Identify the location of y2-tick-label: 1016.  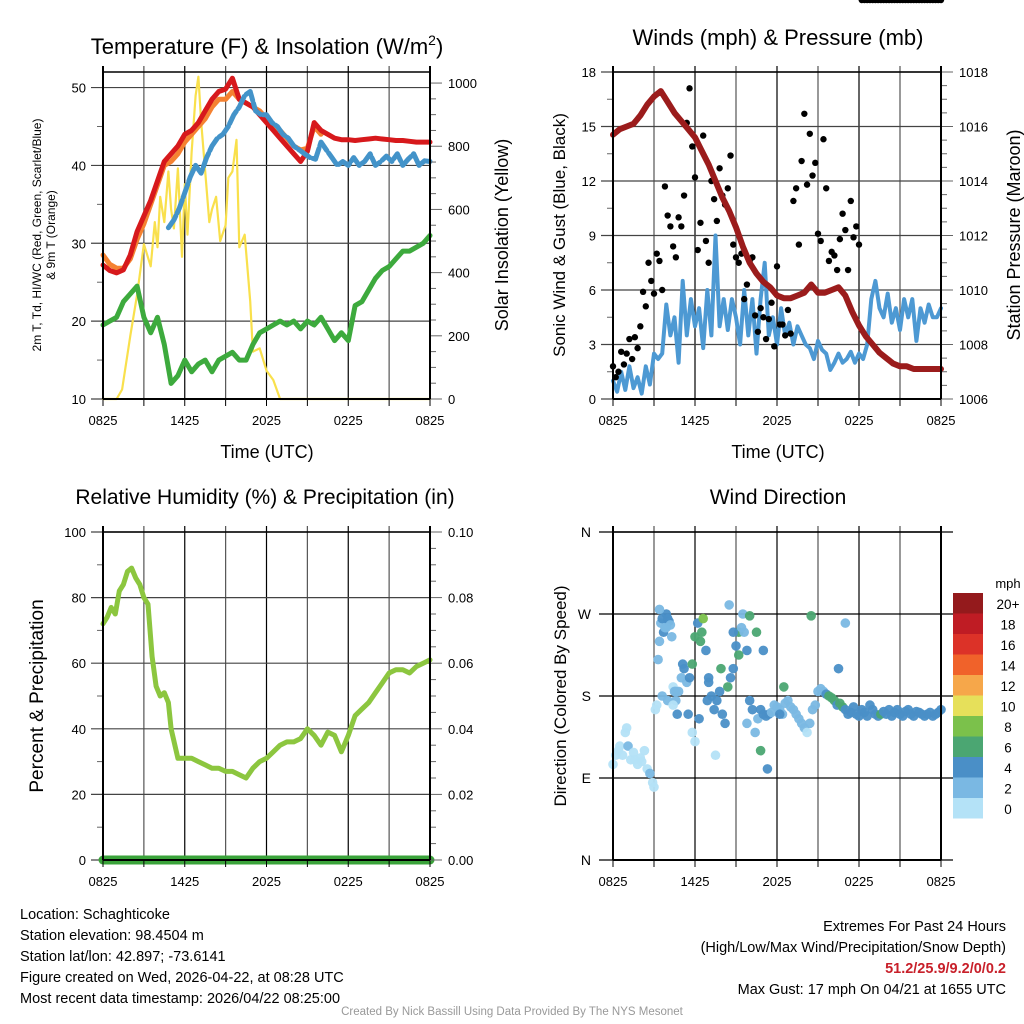
(973, 127).